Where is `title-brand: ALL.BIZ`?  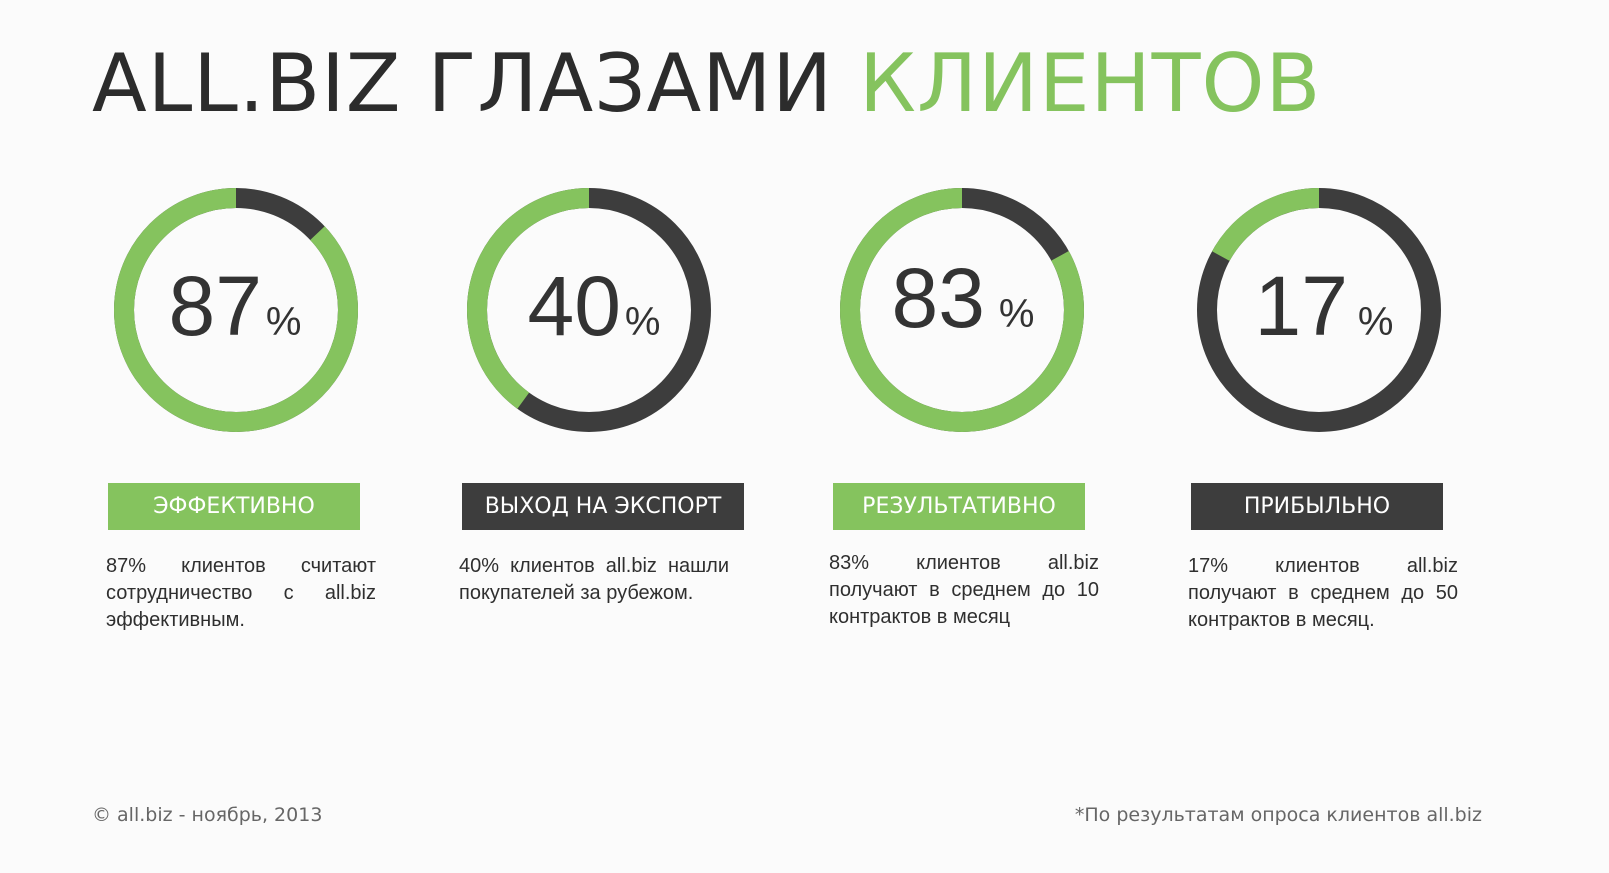 title-brand: ALL.BIZ is located at coordinates (247, 83).